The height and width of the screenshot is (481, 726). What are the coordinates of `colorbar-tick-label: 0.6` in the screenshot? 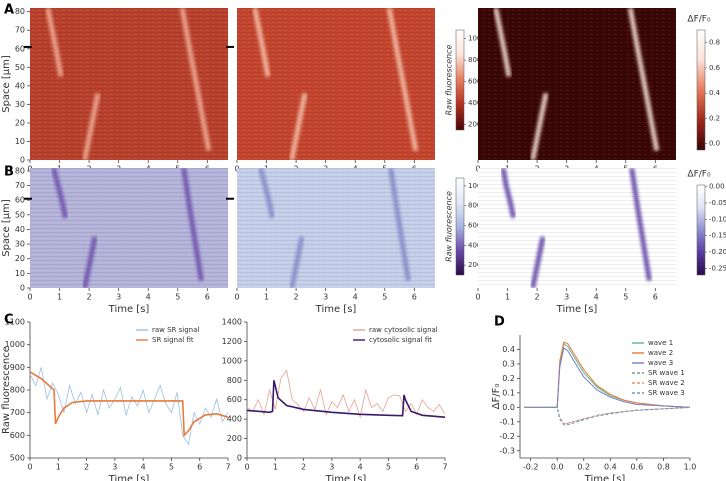 It's located at (715, 68).